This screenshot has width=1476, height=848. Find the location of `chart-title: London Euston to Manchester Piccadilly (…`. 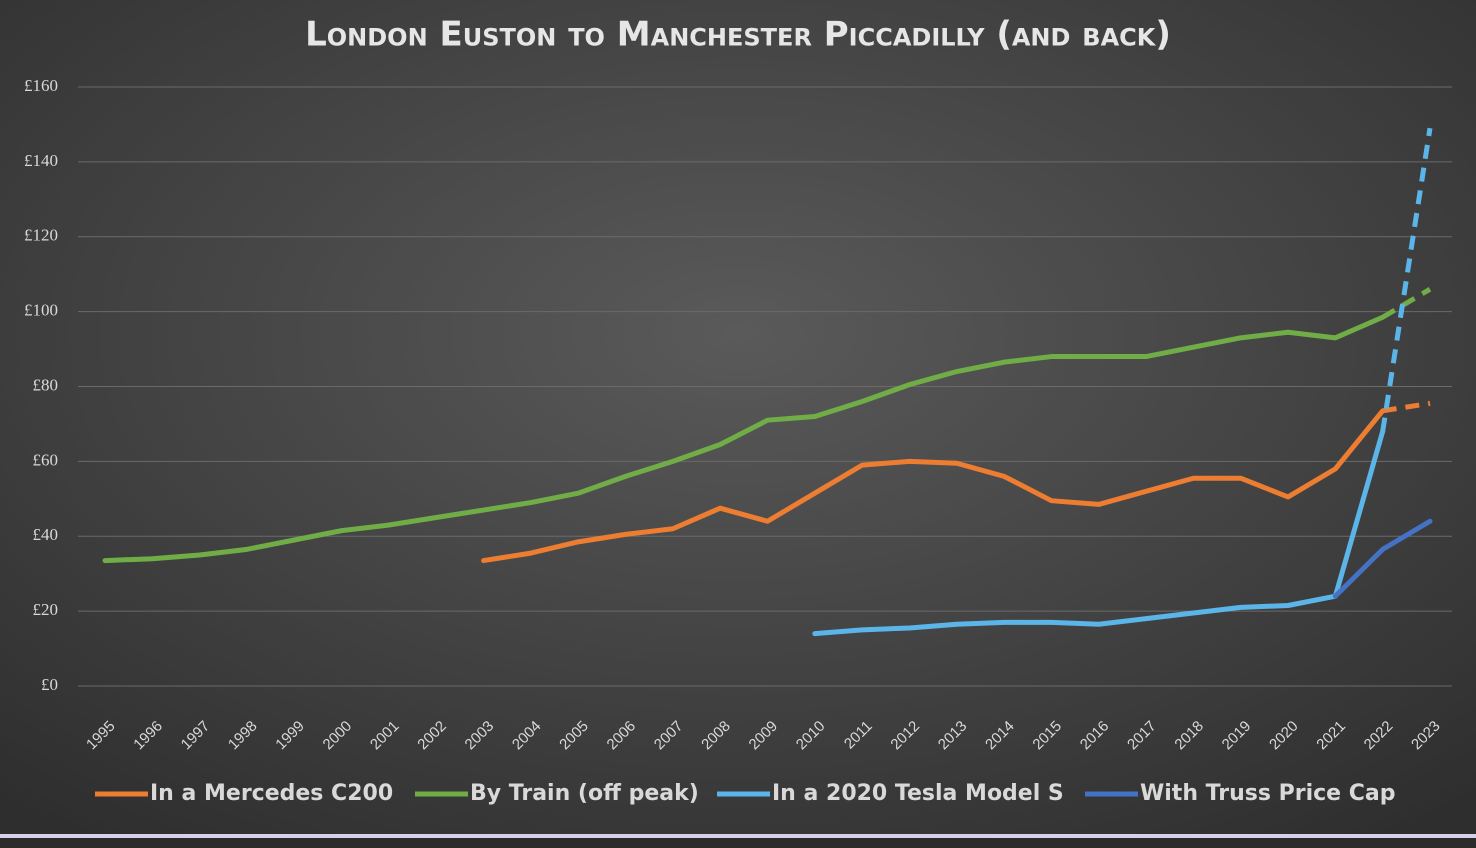

chart-title: London Euston to Manchester Piccadilly (… is located at coordinates (738, 35).